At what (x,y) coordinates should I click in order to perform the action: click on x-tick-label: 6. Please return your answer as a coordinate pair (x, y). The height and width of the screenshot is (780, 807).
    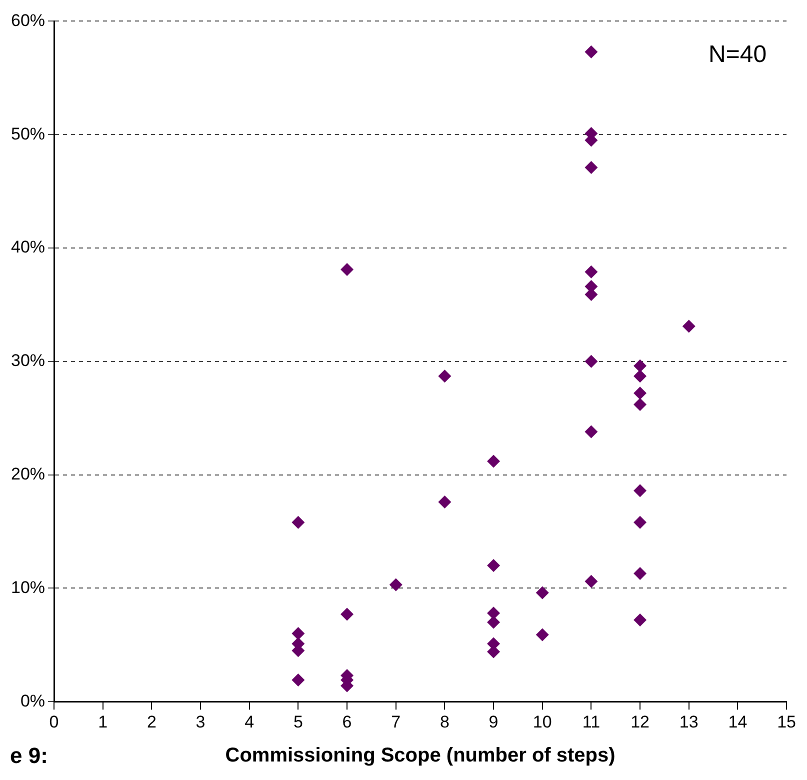
    Looking at the image, I should click on (347, 722).